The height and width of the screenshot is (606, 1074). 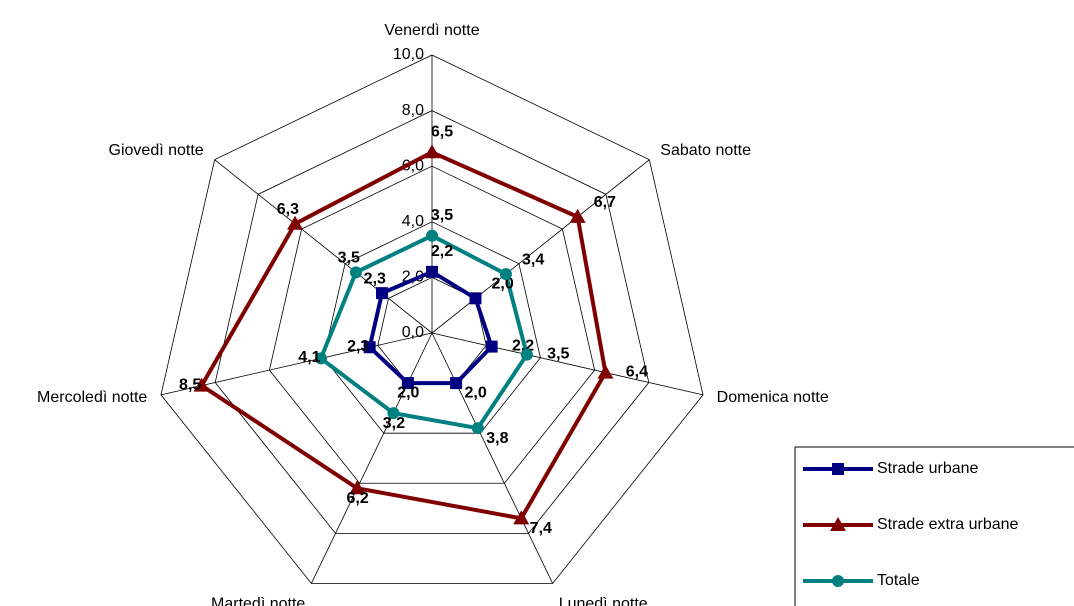 I want to click on y-tick-label: 4,0, so click(x=413, y=221).